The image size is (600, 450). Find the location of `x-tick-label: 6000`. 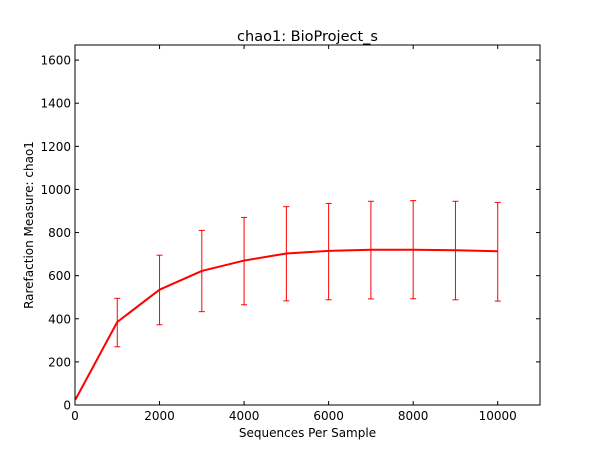

x-tick-label: 6000 is located at coordinates (328, 416).